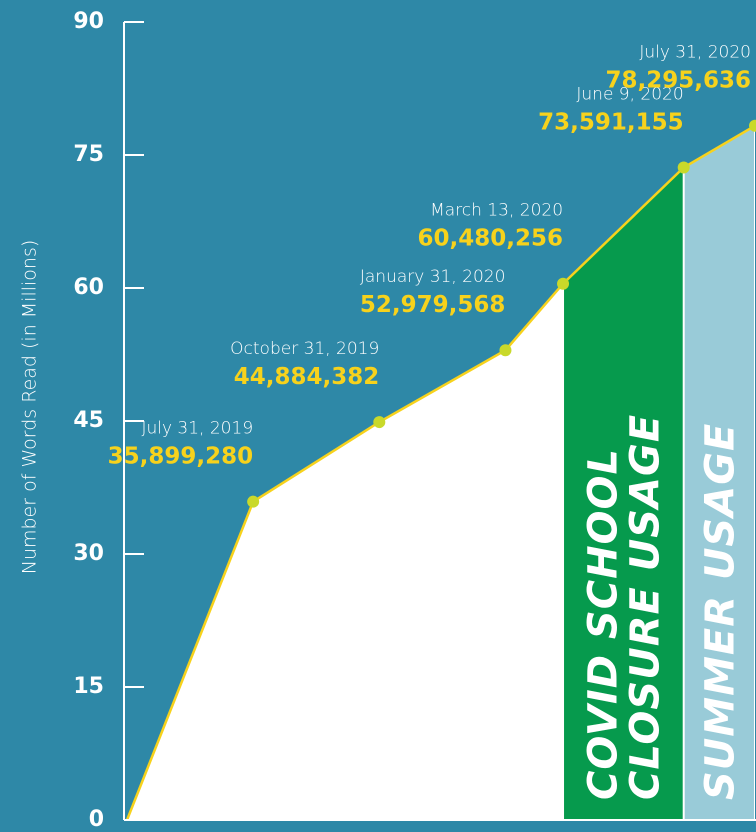 This screenshot has width=756, height=832. What do you see at coordinates (433, 305) in the screenshot?
I see `value-label-3: 52,979,568` at bounding box center [433, 305].